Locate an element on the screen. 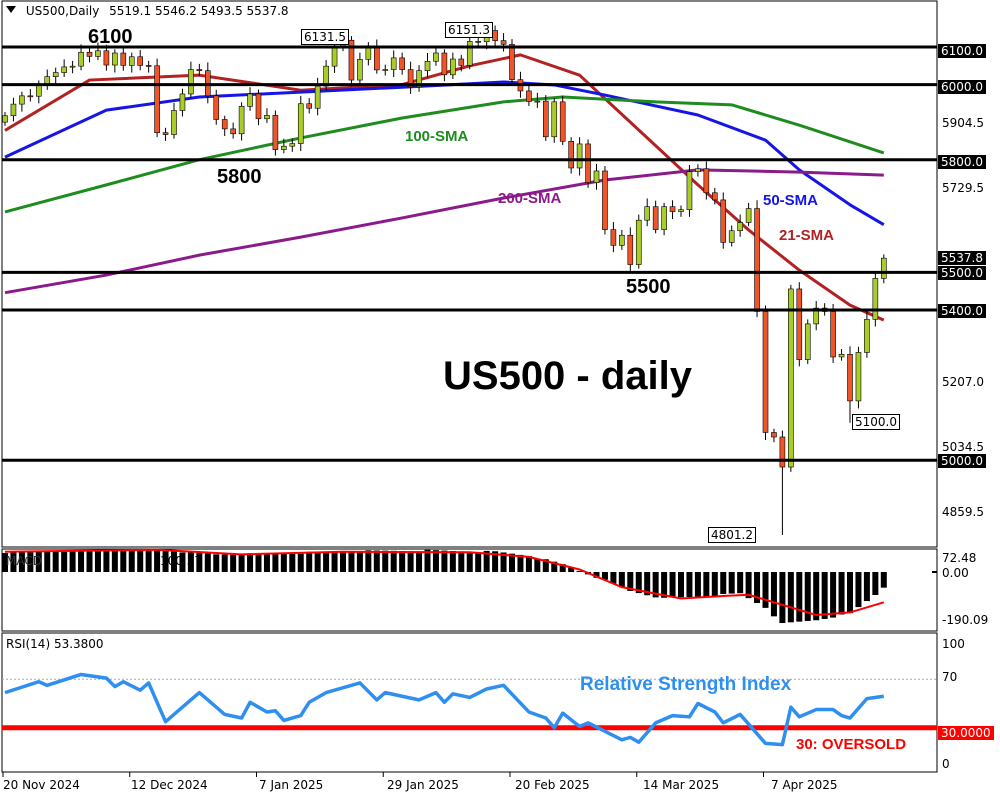  oversold-label: 30: OVERSOLD is located at coordinates (851, 744).